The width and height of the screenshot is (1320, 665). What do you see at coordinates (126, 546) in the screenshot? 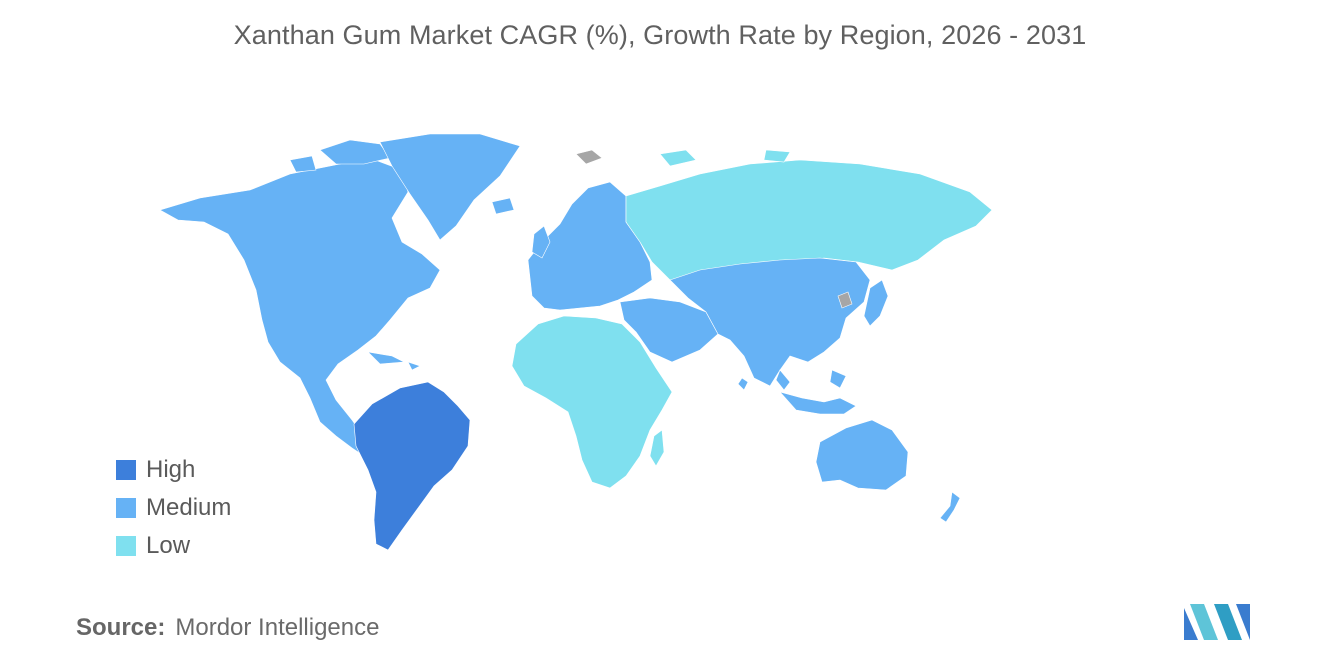
I see `legend-swatch-low` at bounding box center [126, 546].